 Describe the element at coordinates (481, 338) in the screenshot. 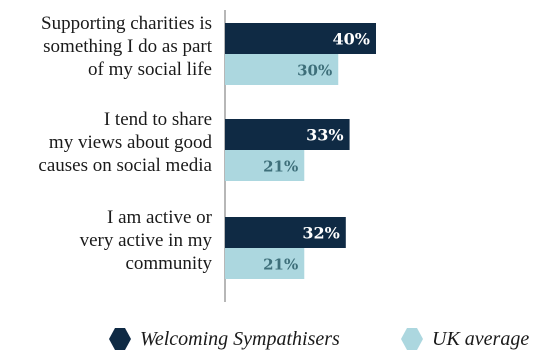

I see `legend-label-series-1: UK average` at that location.